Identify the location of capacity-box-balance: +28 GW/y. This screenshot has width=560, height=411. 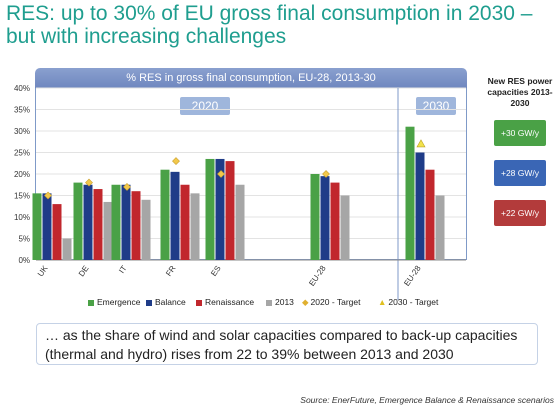
(520, 173).